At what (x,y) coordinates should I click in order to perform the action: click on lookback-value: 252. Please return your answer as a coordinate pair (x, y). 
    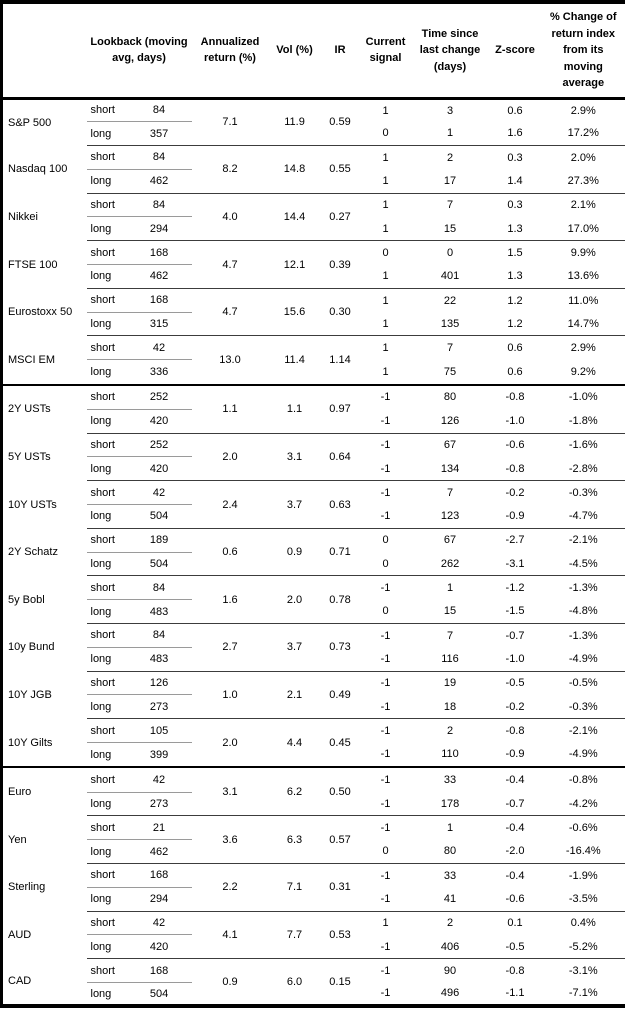
    Looking at the image, I should click on (159, 445).